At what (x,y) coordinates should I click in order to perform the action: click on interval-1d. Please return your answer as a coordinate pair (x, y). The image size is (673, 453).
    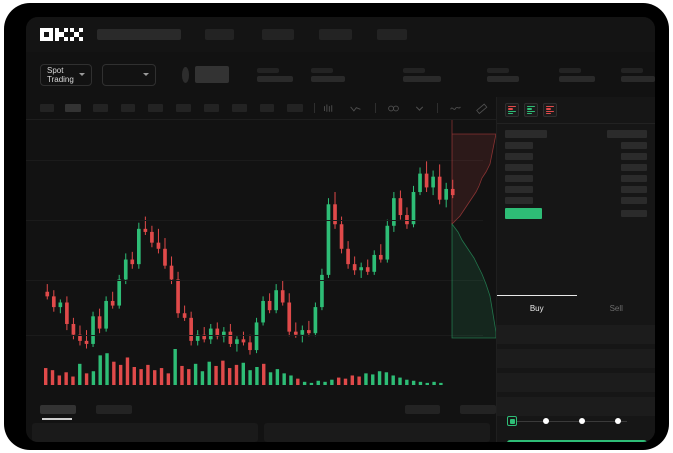
    Looking at the image, I should click on (211, 108).